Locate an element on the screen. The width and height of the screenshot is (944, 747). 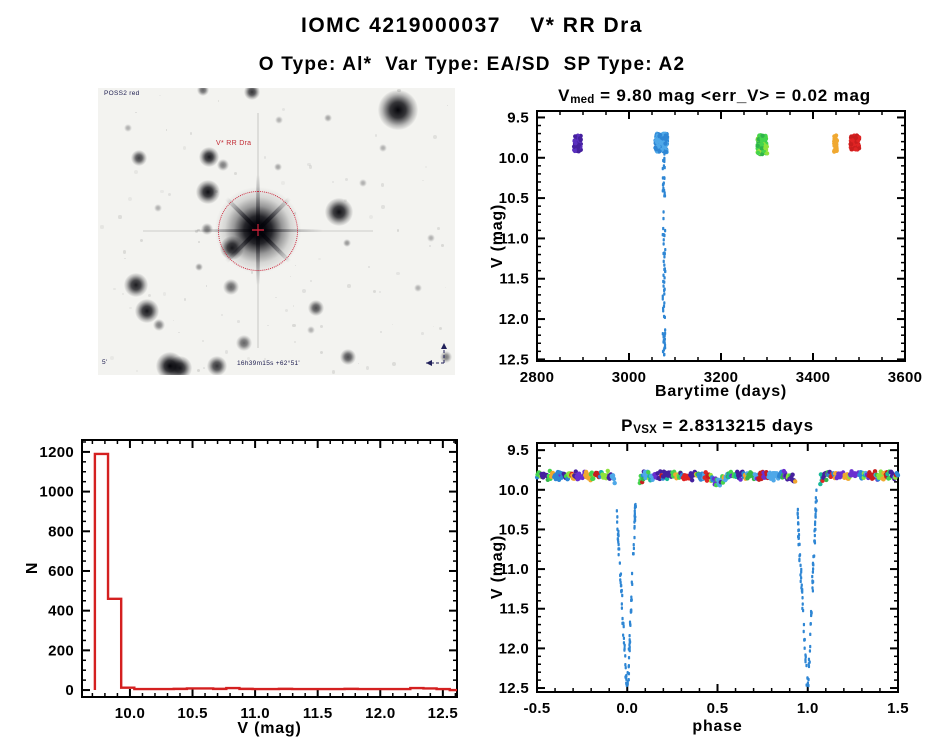
svg-text: 0.5 is located at coordinates (718, 708).